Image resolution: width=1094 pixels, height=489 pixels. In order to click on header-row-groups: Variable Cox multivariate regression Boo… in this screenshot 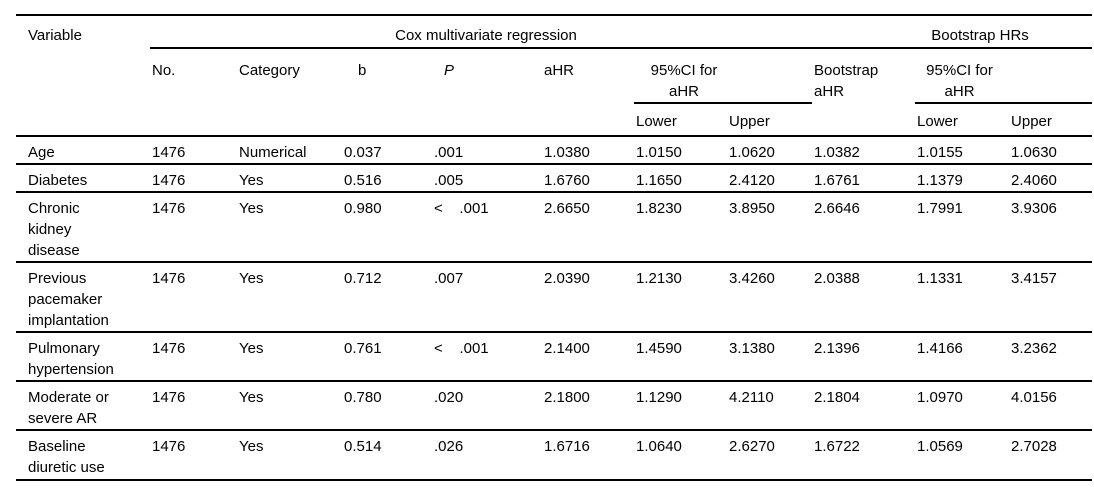, I will do `click(554, 32)`.